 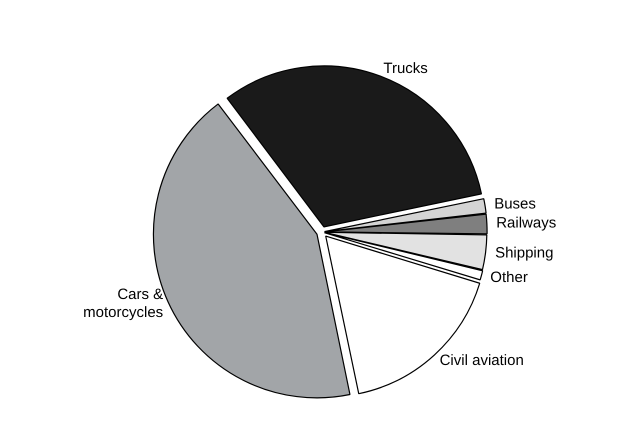 I want to click on slice-label: Civil aviation, so click(x=482, y=360).